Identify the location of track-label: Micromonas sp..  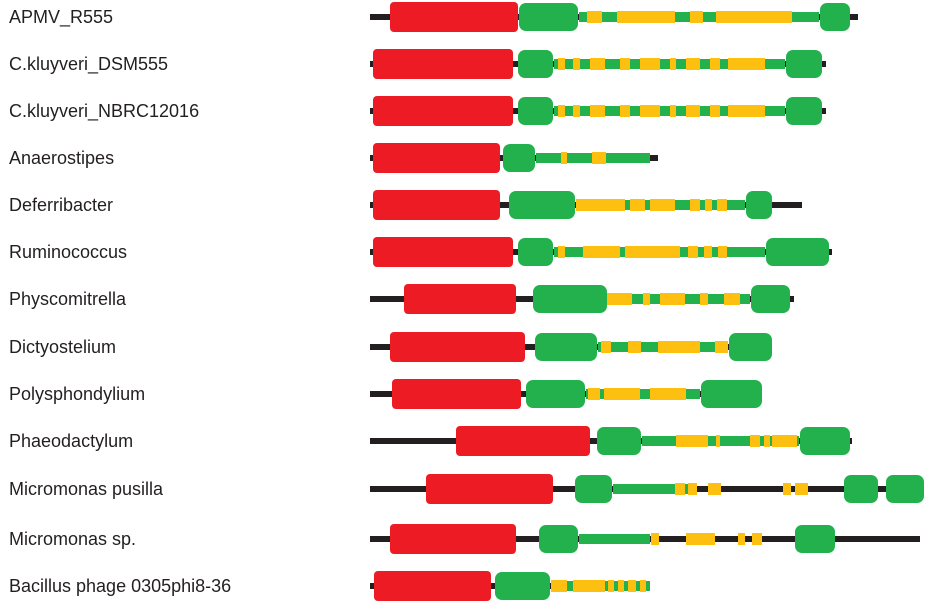
(73, 539).